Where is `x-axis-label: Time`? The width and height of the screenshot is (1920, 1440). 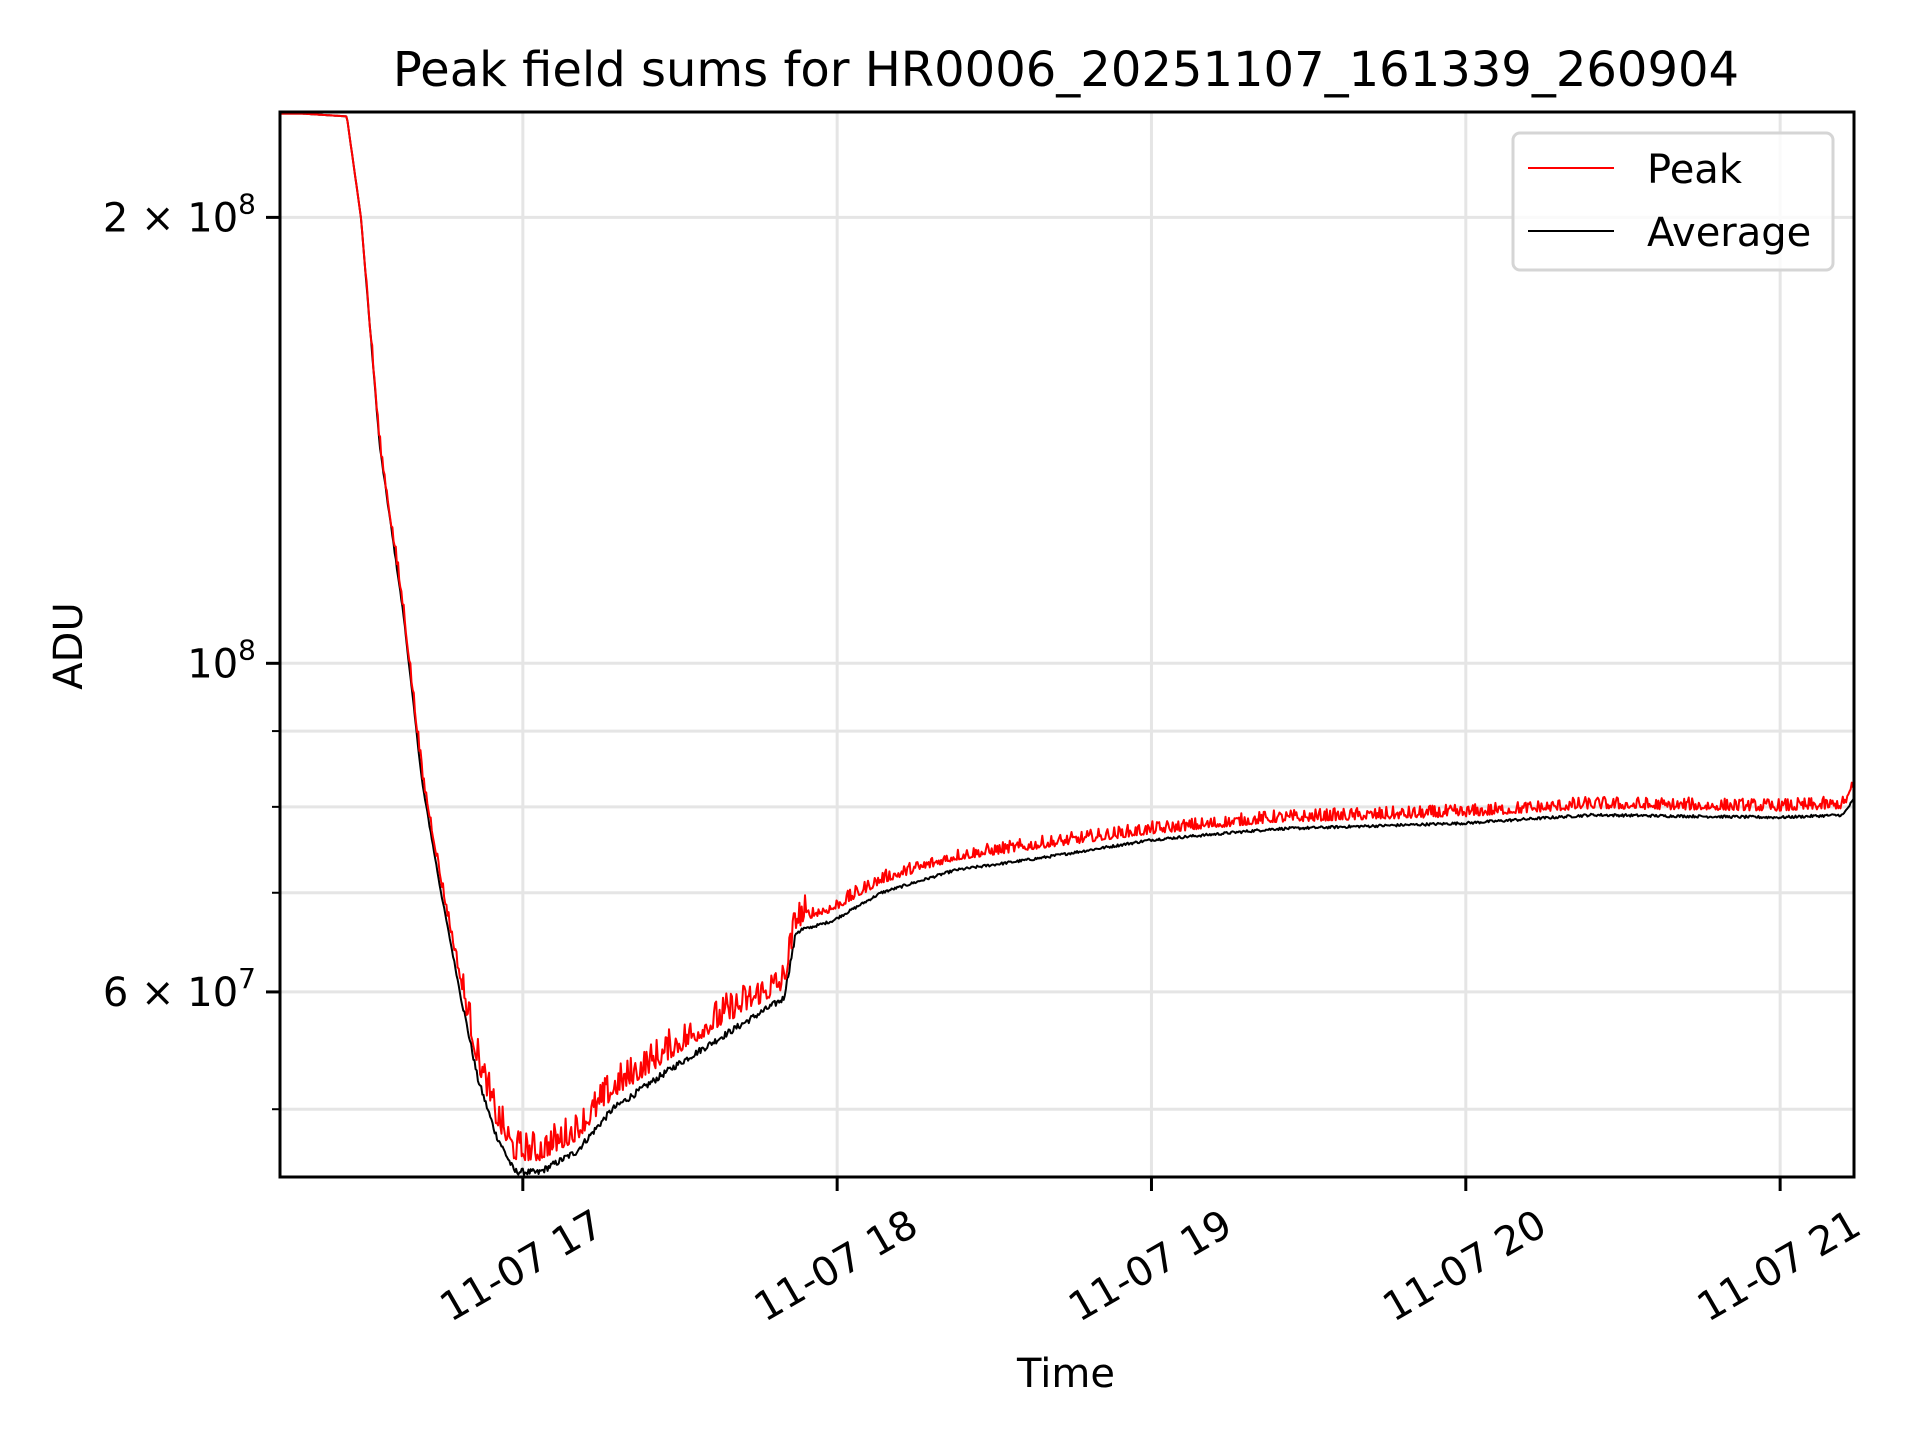 x-axis-label: Time is located at coordinates (1065, 1374).